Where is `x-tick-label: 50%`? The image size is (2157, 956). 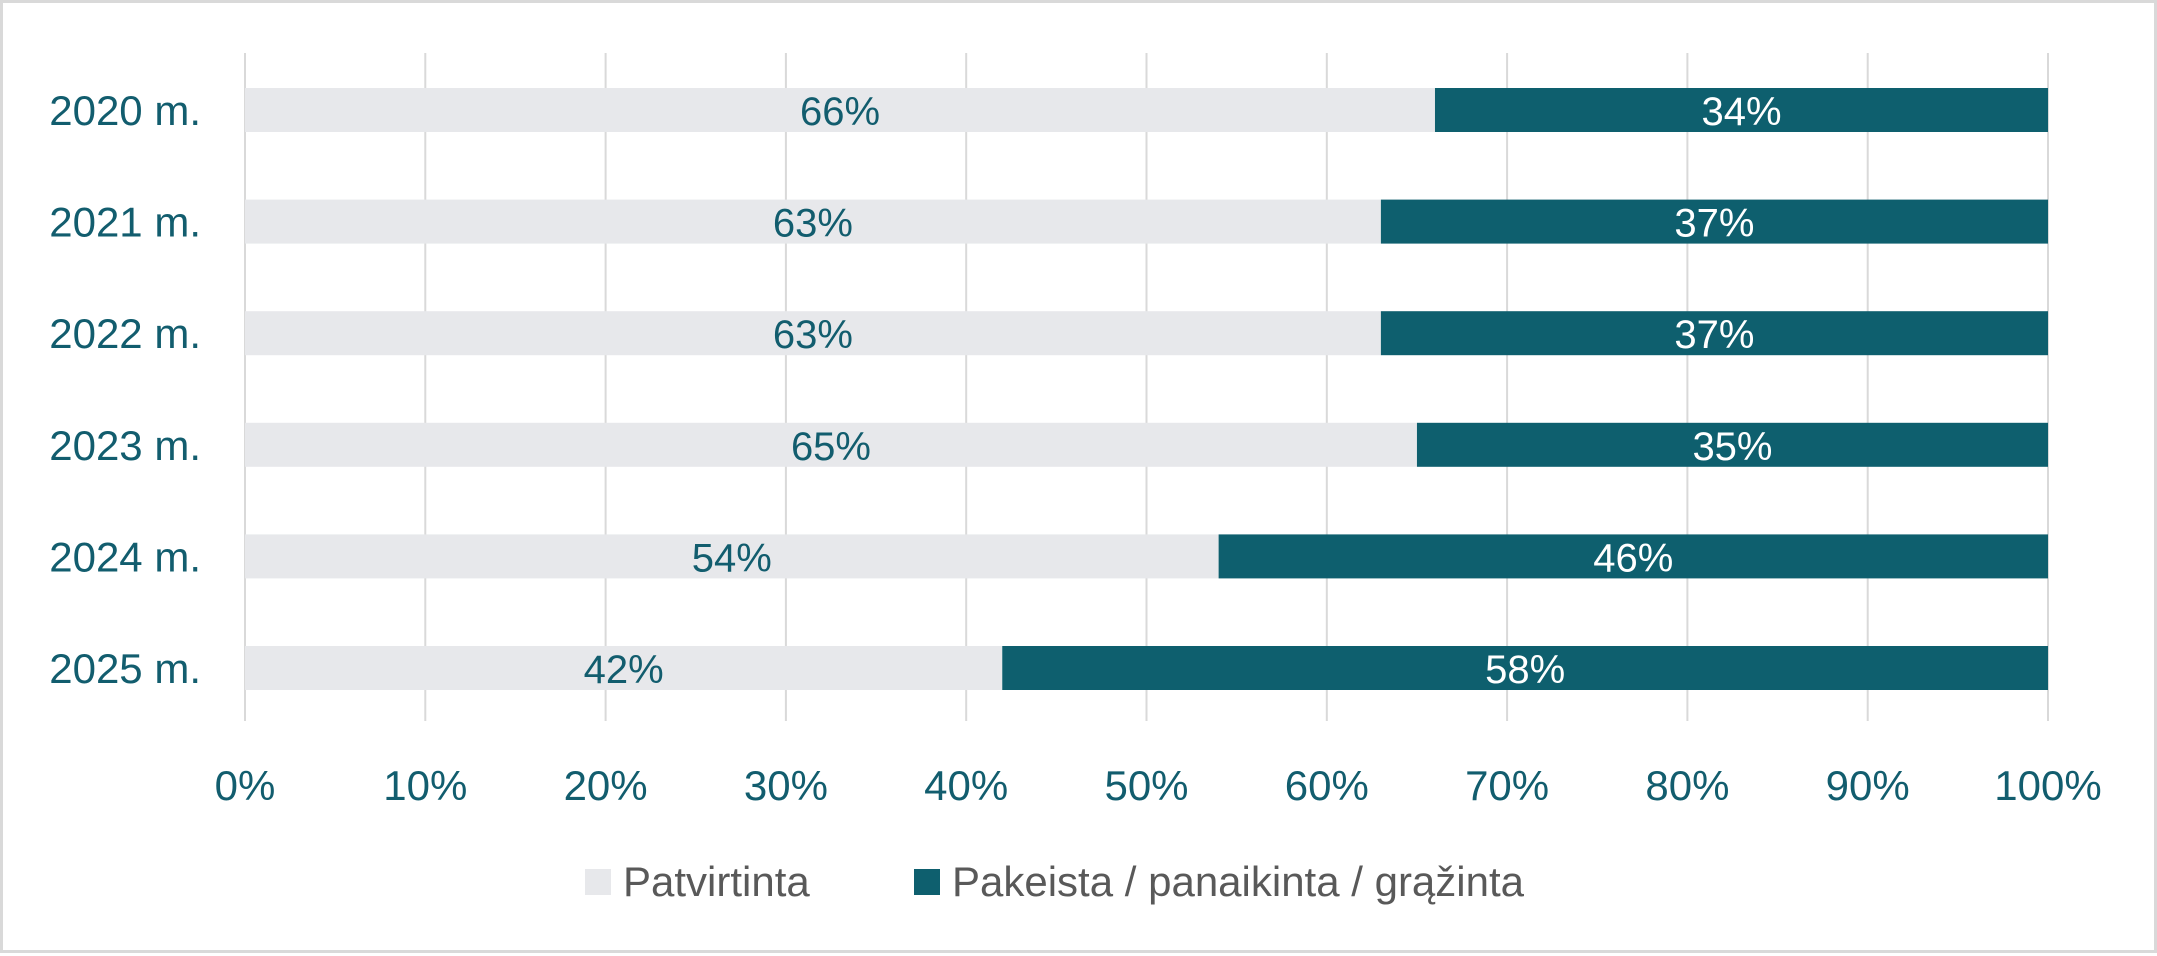
x-tick-label: 50% is located at coordinates (1146, 785).